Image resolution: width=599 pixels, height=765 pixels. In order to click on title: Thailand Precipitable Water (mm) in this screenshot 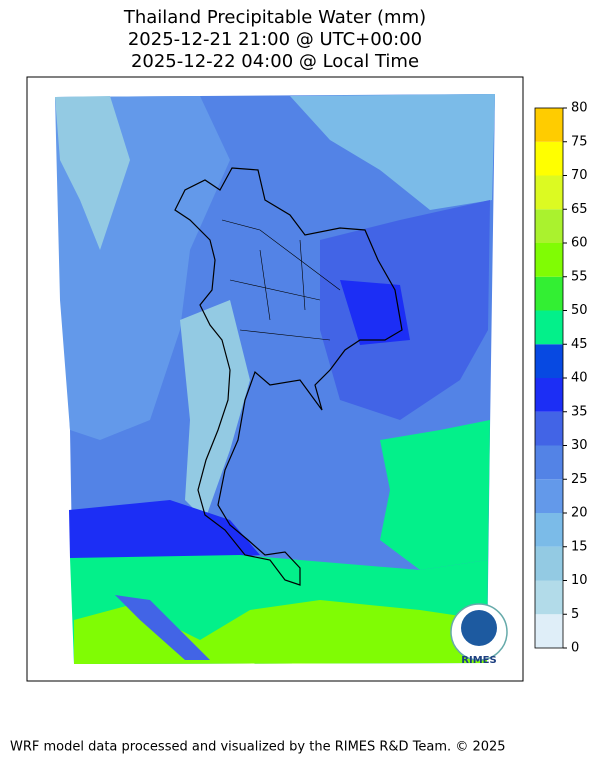, I will do `click(274, 17)`.